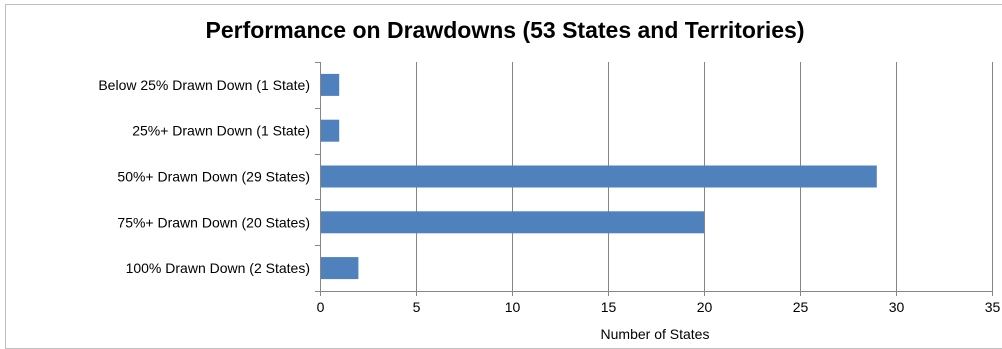 The height and width of the screenshot is (349, 1002). I want to click on x-tick-label: 30, so click(897, 307).